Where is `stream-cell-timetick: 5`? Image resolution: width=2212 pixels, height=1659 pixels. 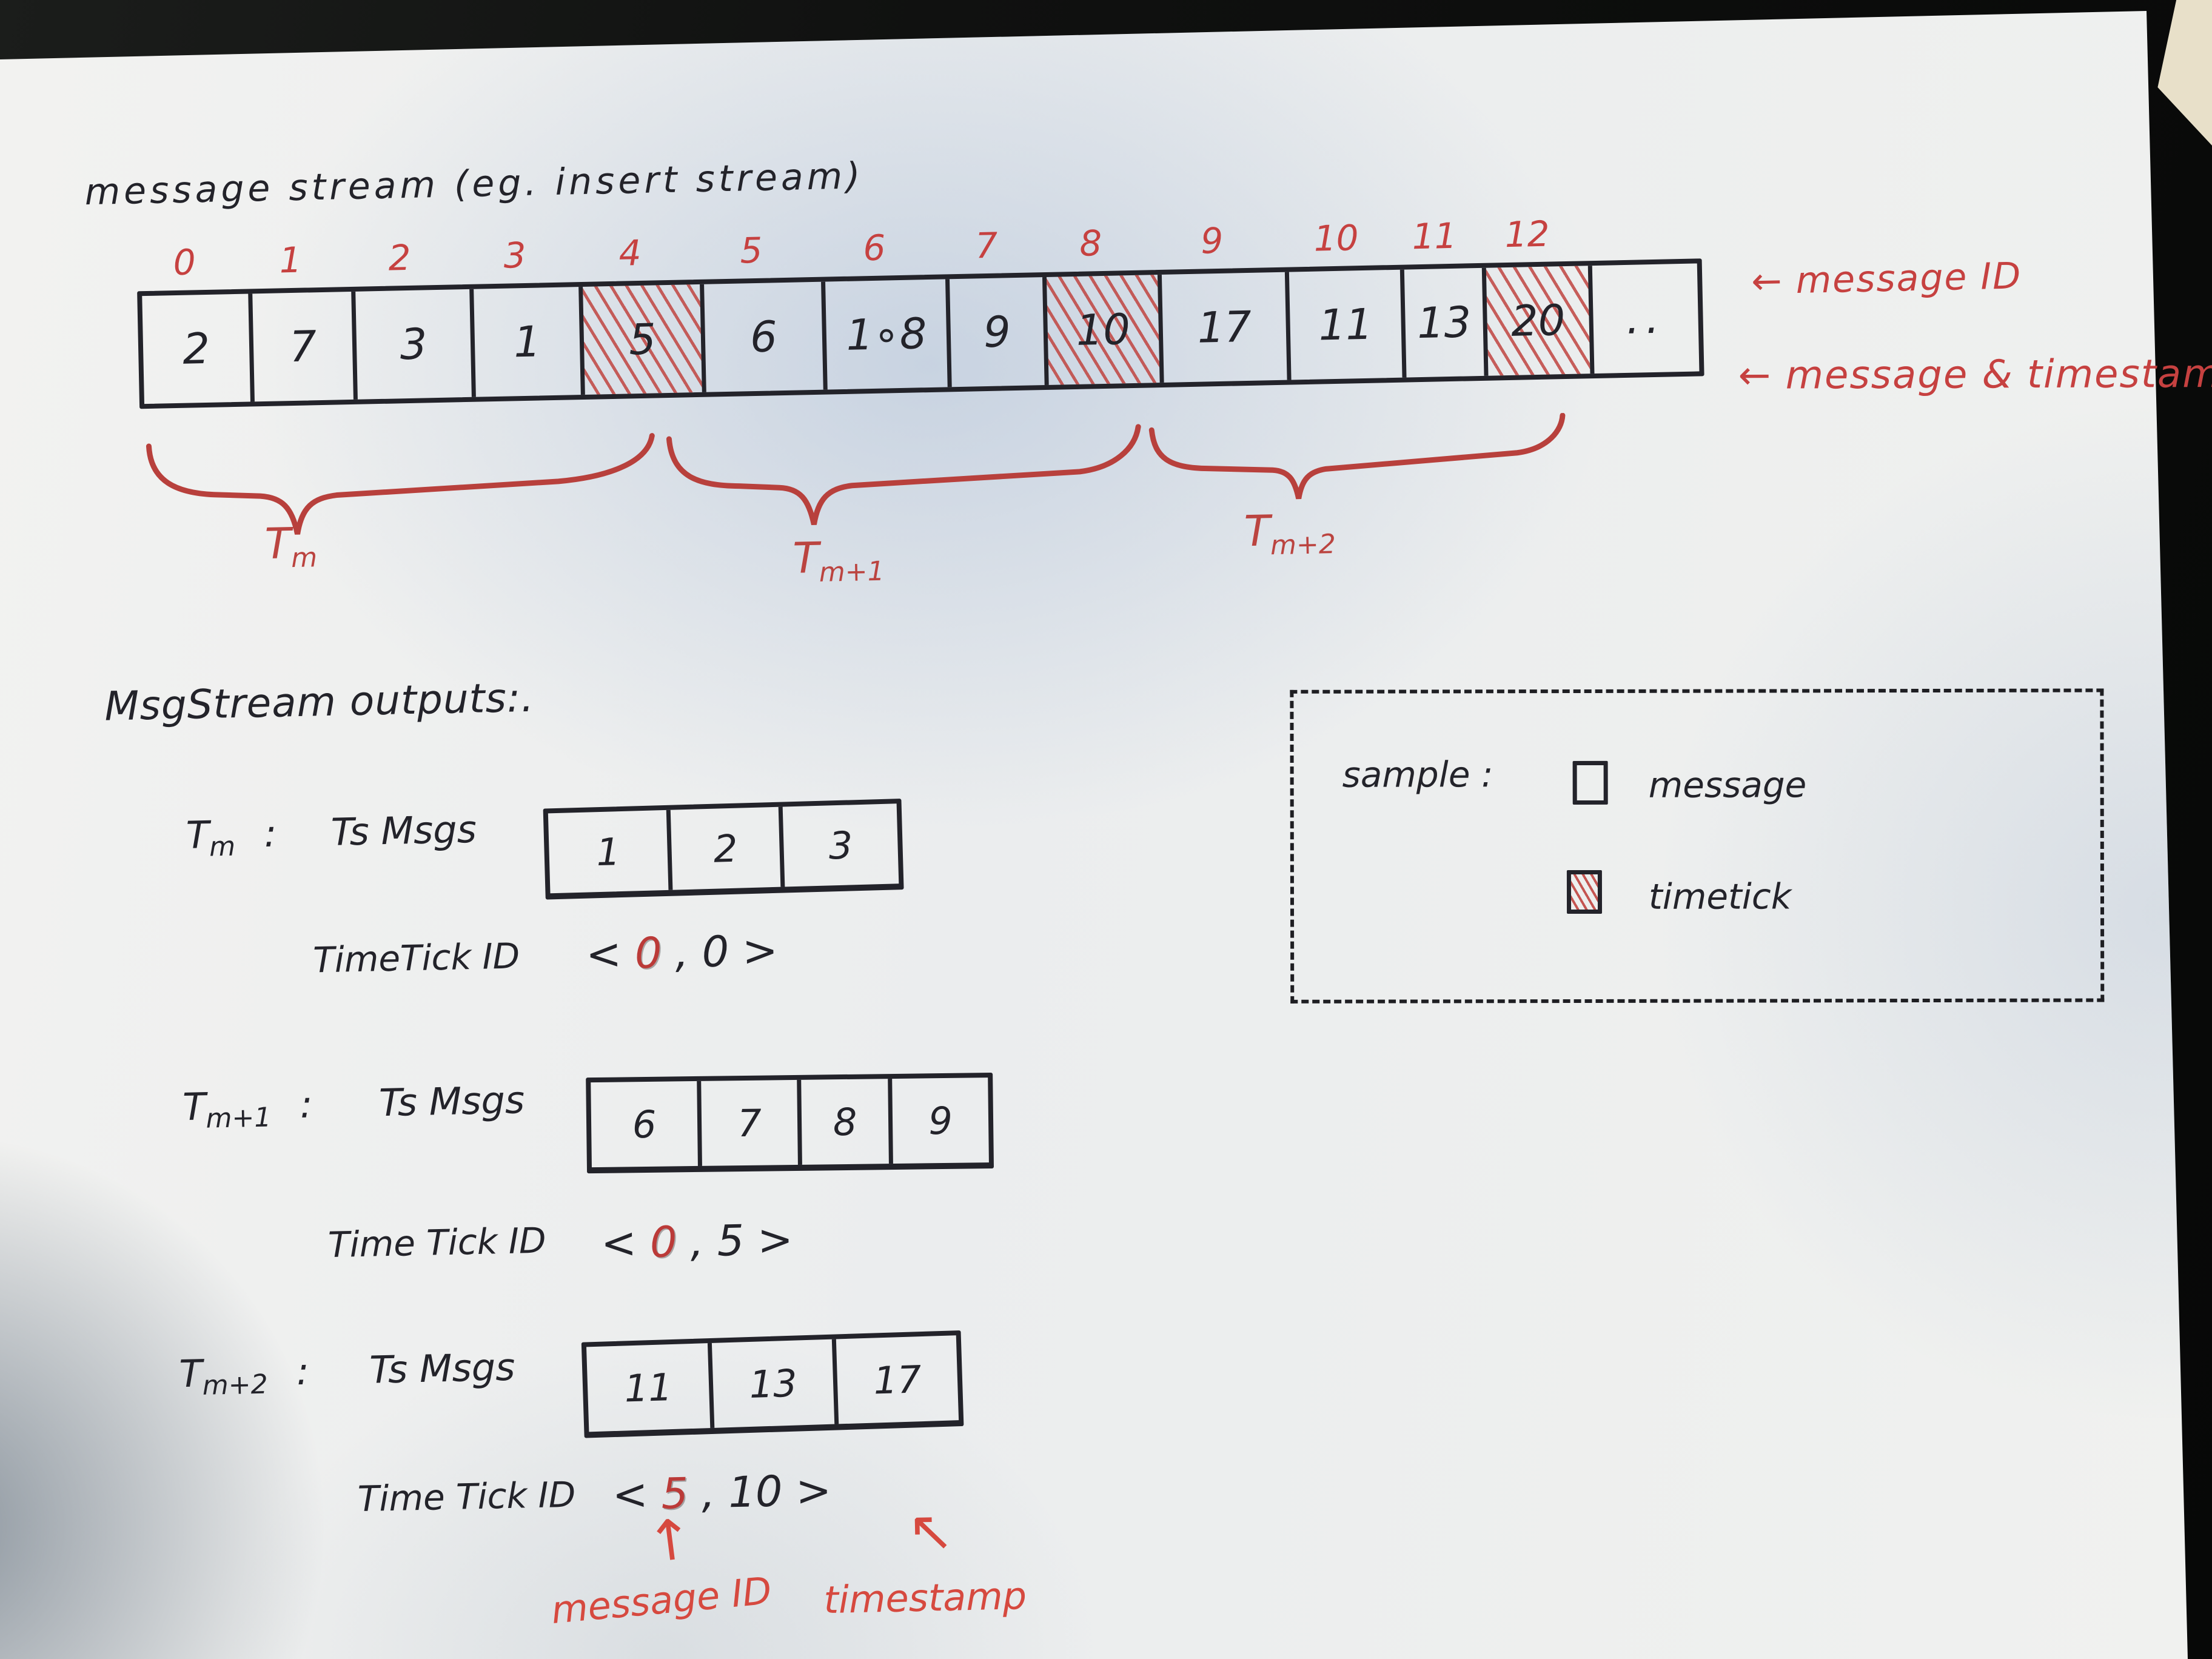
stream-cell-timetick: 5 is located at coordinates (640, 339).